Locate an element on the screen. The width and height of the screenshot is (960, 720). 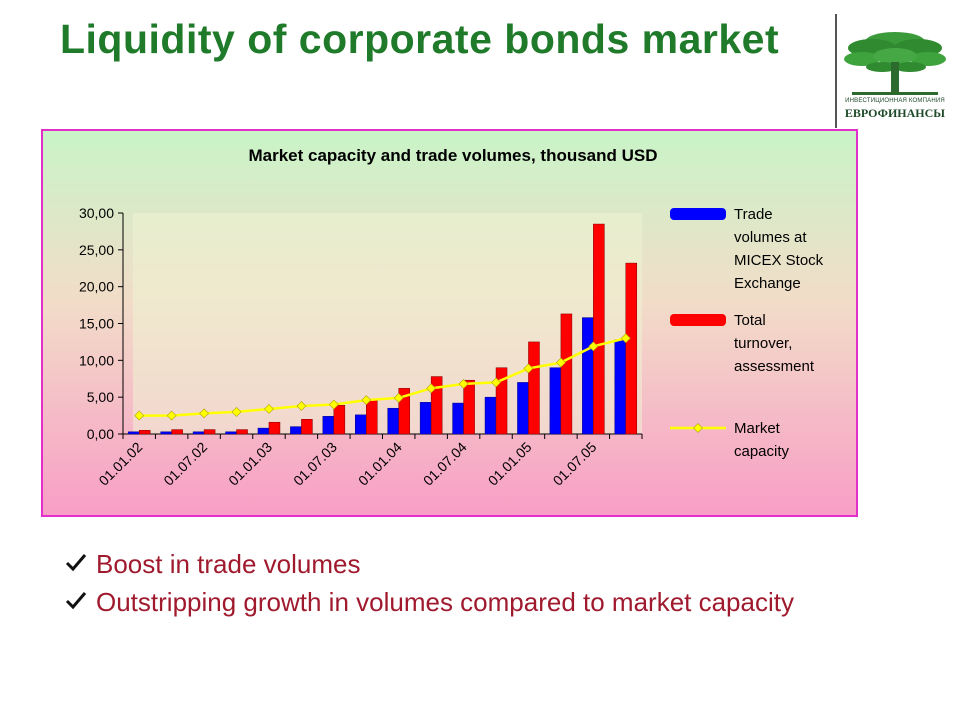
legend-label-micex: Trade is located at coordinates (753, 214).